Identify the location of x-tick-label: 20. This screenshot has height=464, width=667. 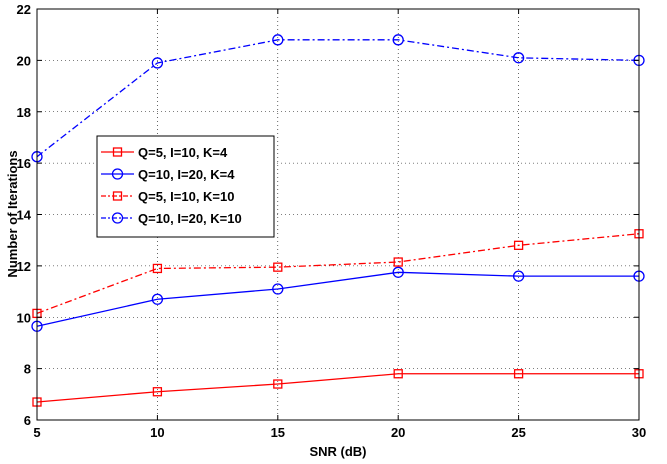
(398, 432).